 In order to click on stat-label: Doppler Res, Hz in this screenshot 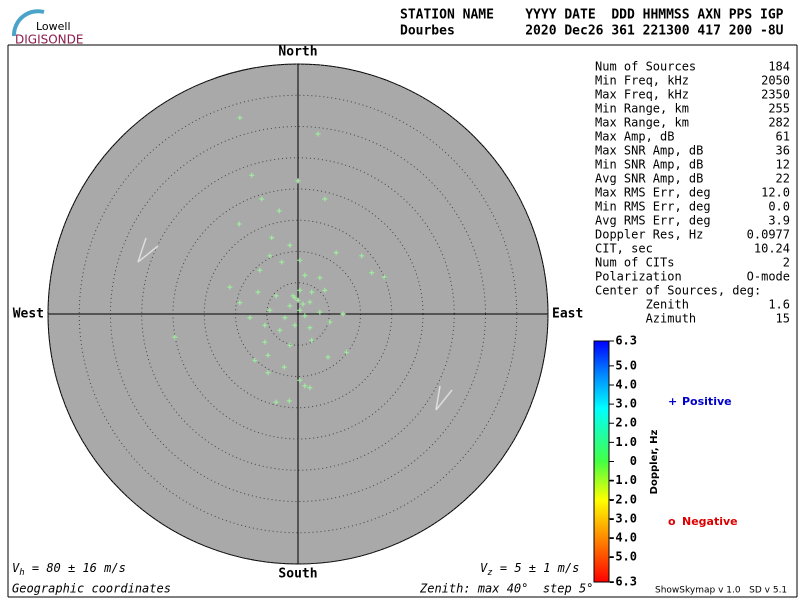, I will do `click(649, 235)`.